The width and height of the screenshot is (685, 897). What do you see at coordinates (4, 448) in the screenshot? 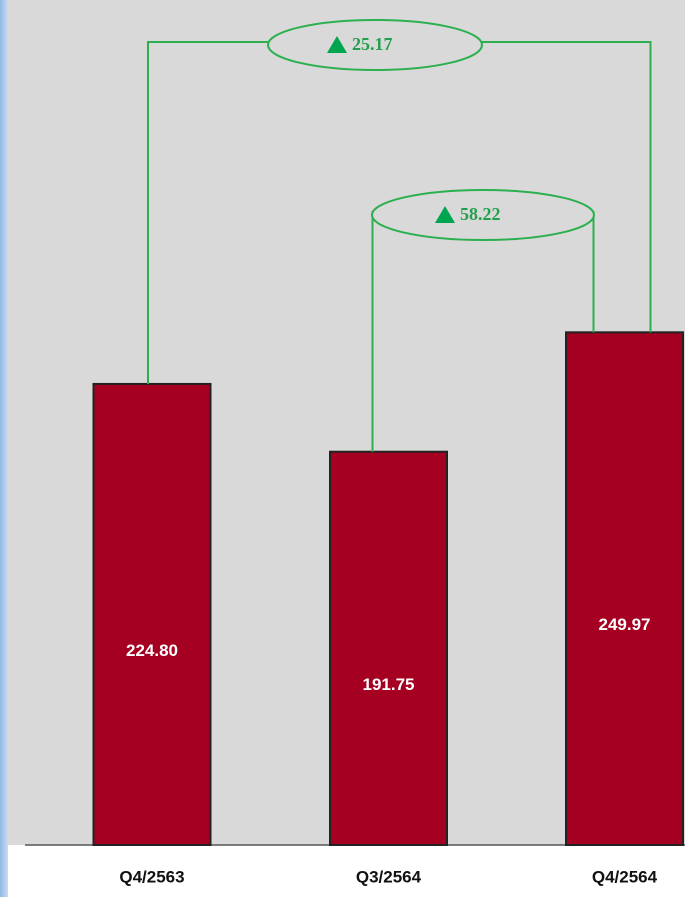
I see `side-strip` at bounding box center [4, 448].